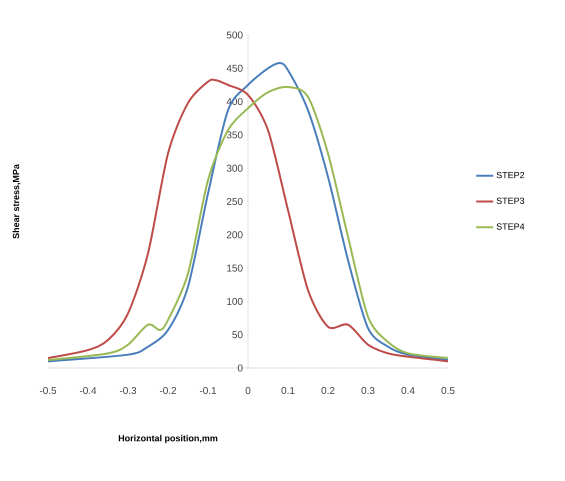 Image resolution: width=565 pixels, height=481 pixels. What do you see at coordinates (287, 390) in the screenshot?
I see `x-tick-label: 0.1` at bounding box center [287, 390].